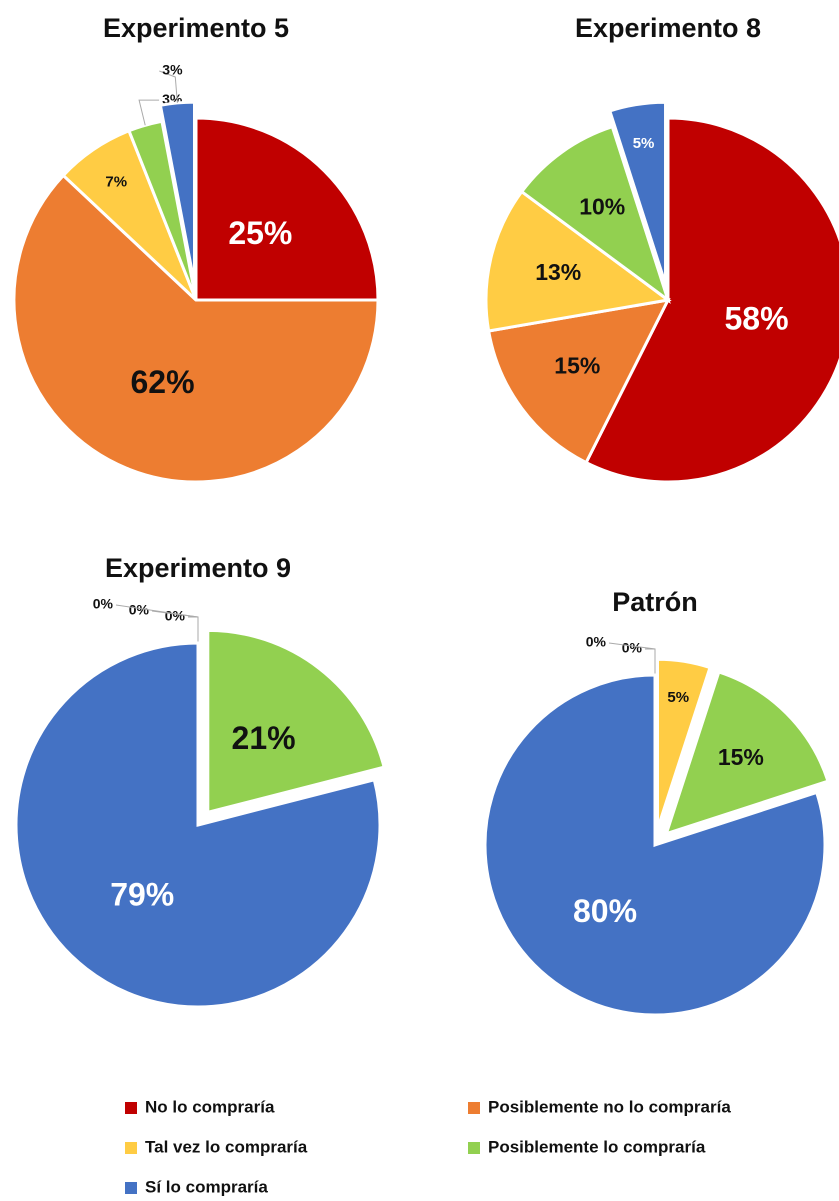  What do you see at coordinates (668, 28) in the screenshot?
I see `chart-title: Experimento 8` at bounding box center [668, 28].